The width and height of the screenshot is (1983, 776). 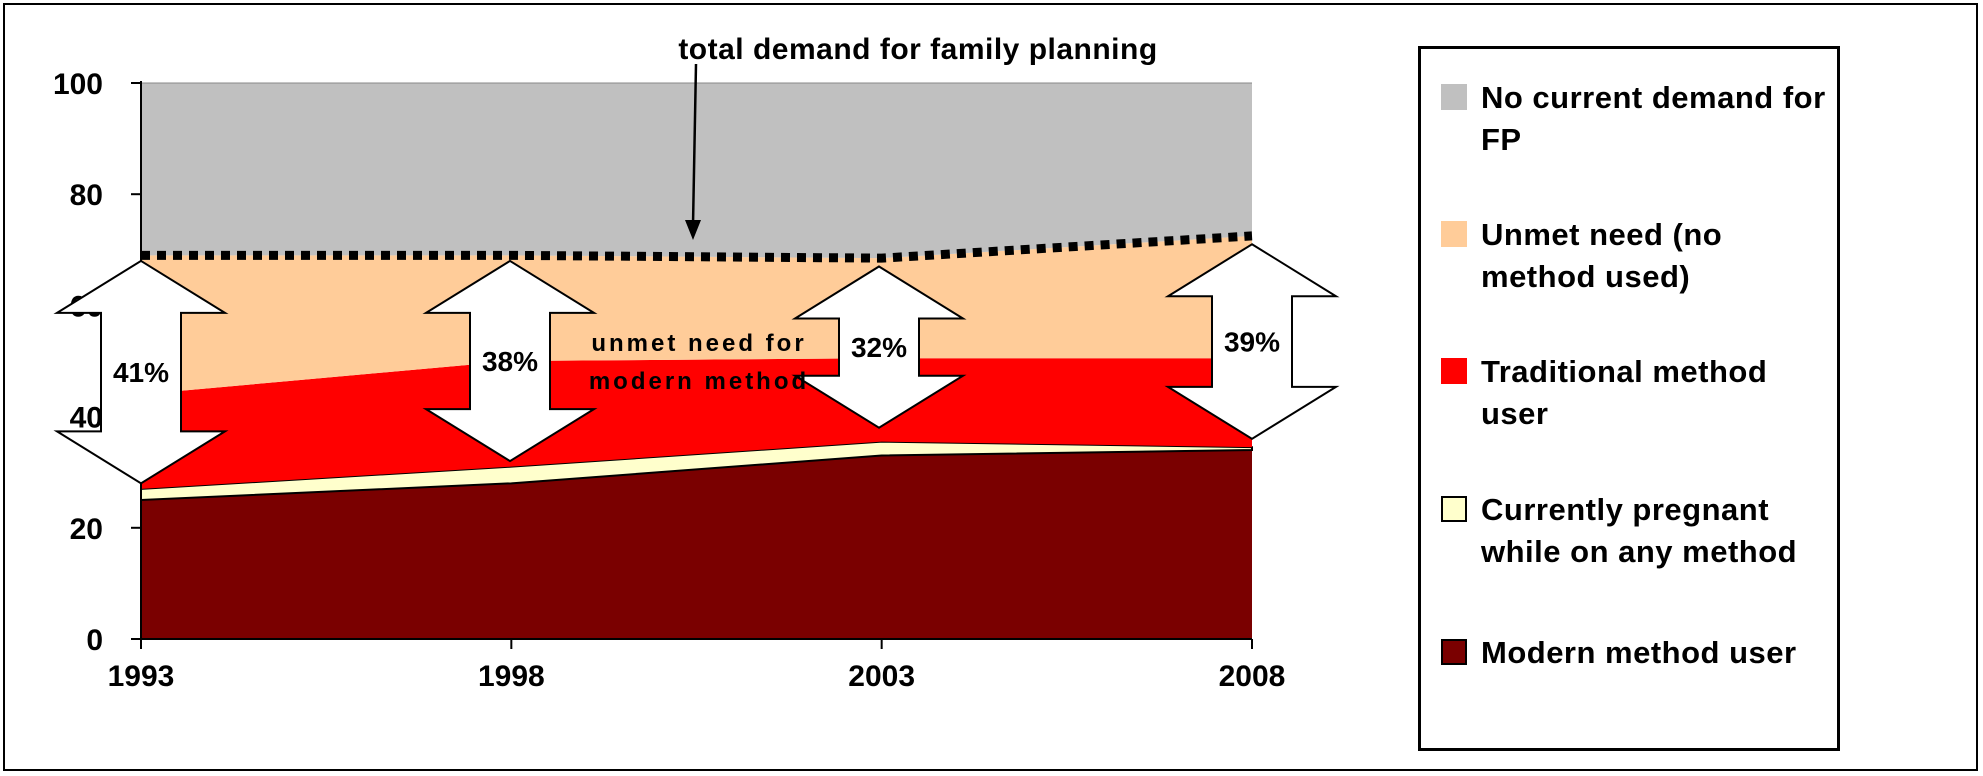 What do you see at coordinates (1252, 676) in the screenshot?
I see `x-tick-label: 2008` at bounding box center [1252, 676].